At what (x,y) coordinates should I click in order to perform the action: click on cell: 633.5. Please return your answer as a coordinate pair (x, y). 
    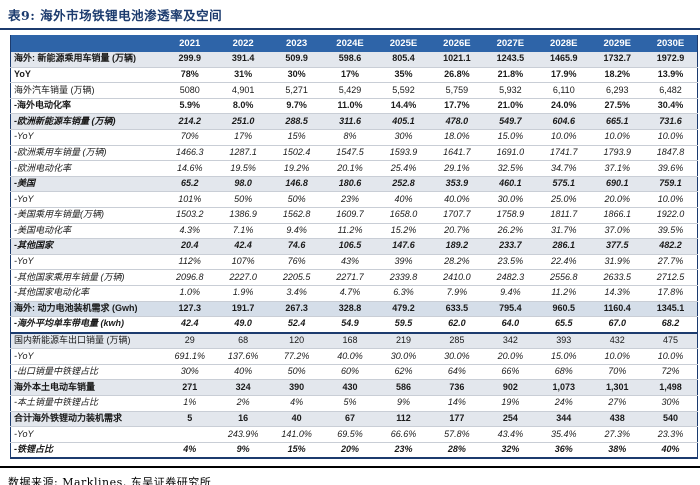
    Looking at the image, I should click on (457, 309).